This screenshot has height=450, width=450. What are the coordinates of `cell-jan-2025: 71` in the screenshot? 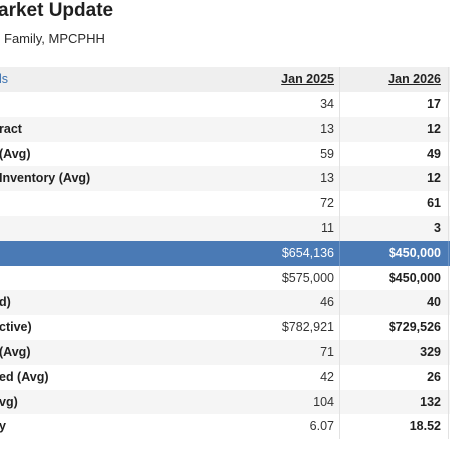 It's located at (327, 351).